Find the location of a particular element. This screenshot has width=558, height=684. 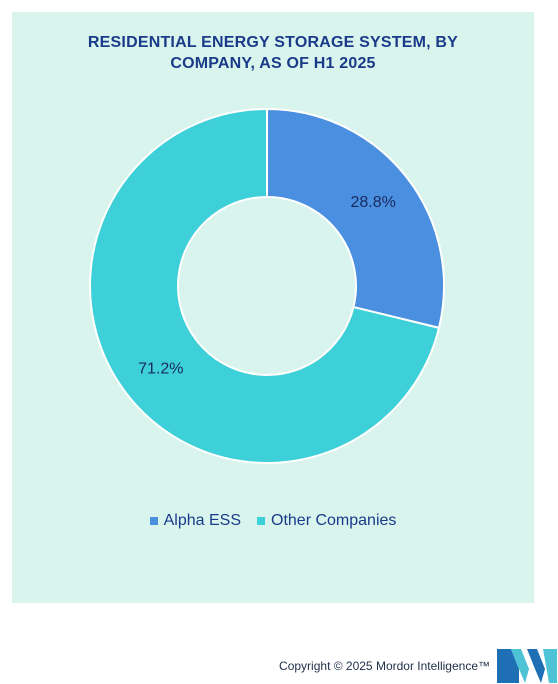

legend-item-other-companies: Other Companies is located at coordinates (326, 521).